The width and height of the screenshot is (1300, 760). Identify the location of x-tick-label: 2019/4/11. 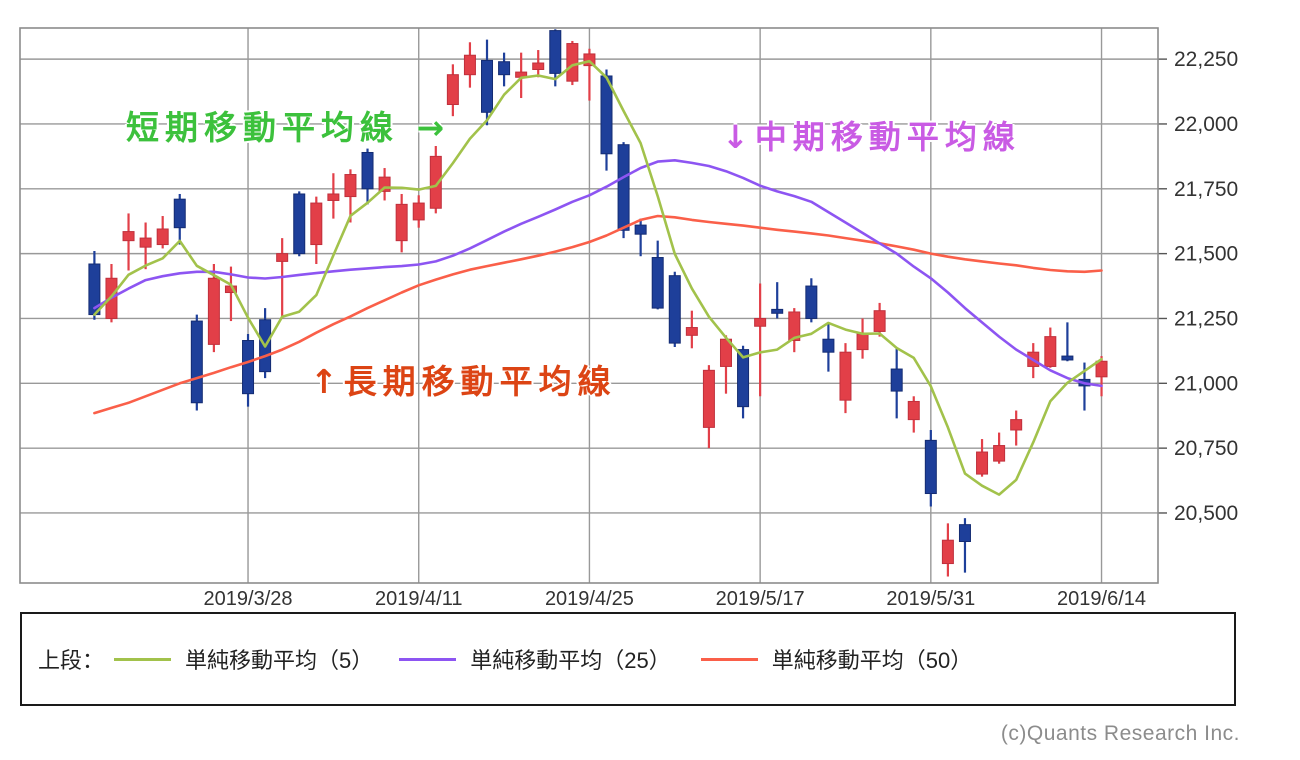
(419, 599).